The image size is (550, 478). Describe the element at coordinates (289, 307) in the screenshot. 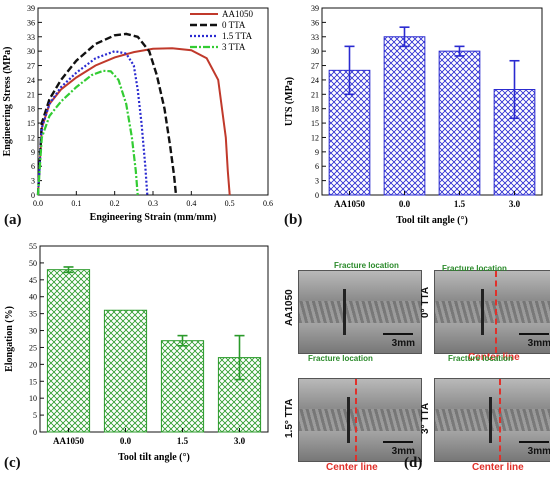

I see `row-label-aa1050: AA1050` at that location.